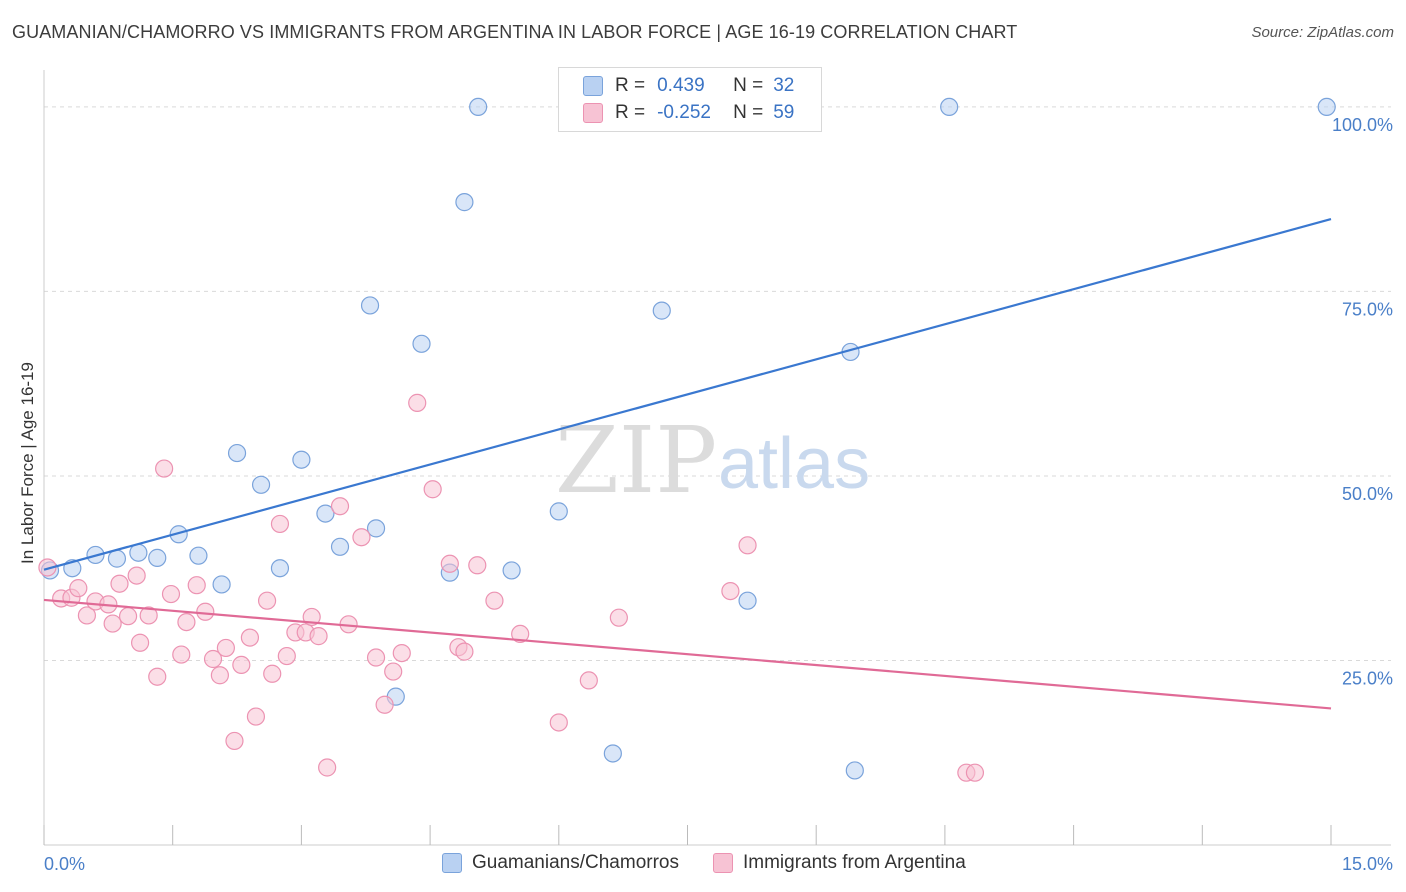 The height and width of the screenshot is (892, 1406). Describe the element at coordinates (784, 85) in the screenshot. I see `legend-n-value: 32` at that location.